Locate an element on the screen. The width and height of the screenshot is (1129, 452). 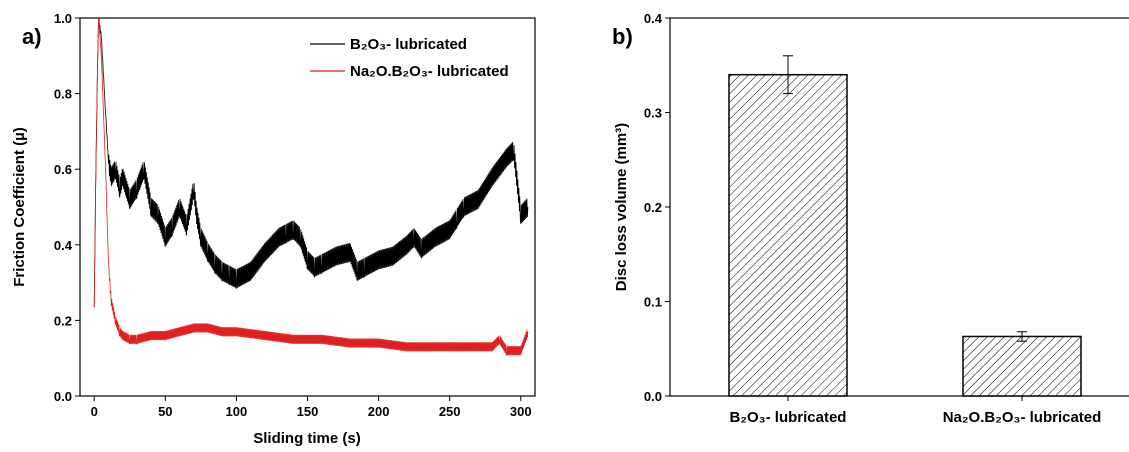
panel-a-x-axis-title: Sliding time (s) is located at coordinates (307, 438).